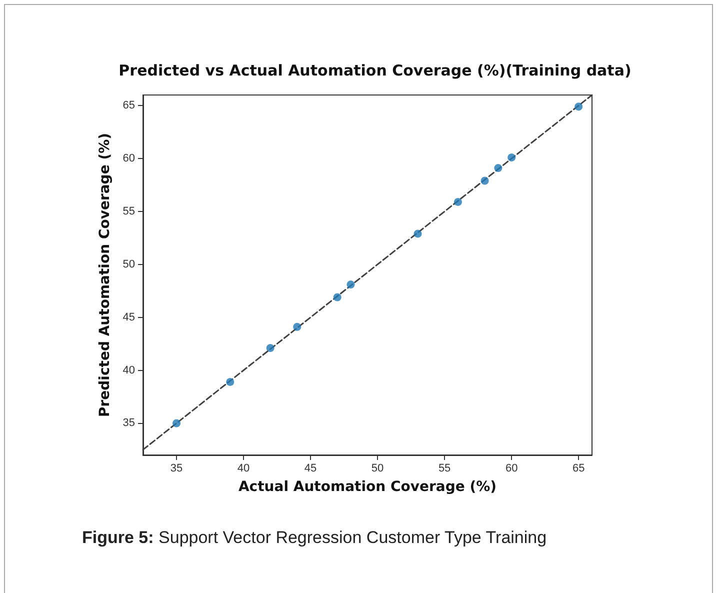 The image size is (721, 593). What do you see at coordinates (128, 370) in the screenshot?
I see `y-tick-label: 40` at bounding box center [128, 370].